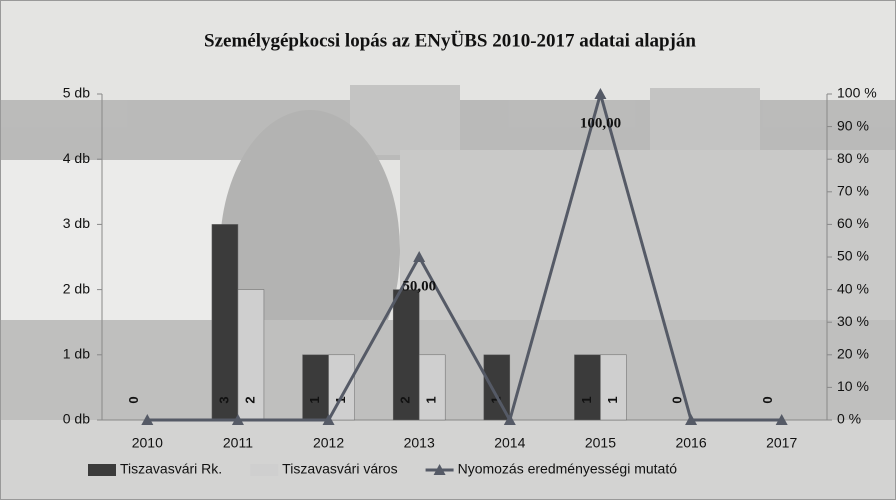 The width and height of the screenshot is (896, 500). I want to click on y2-tick-label: 30 %, so click(853, 321).